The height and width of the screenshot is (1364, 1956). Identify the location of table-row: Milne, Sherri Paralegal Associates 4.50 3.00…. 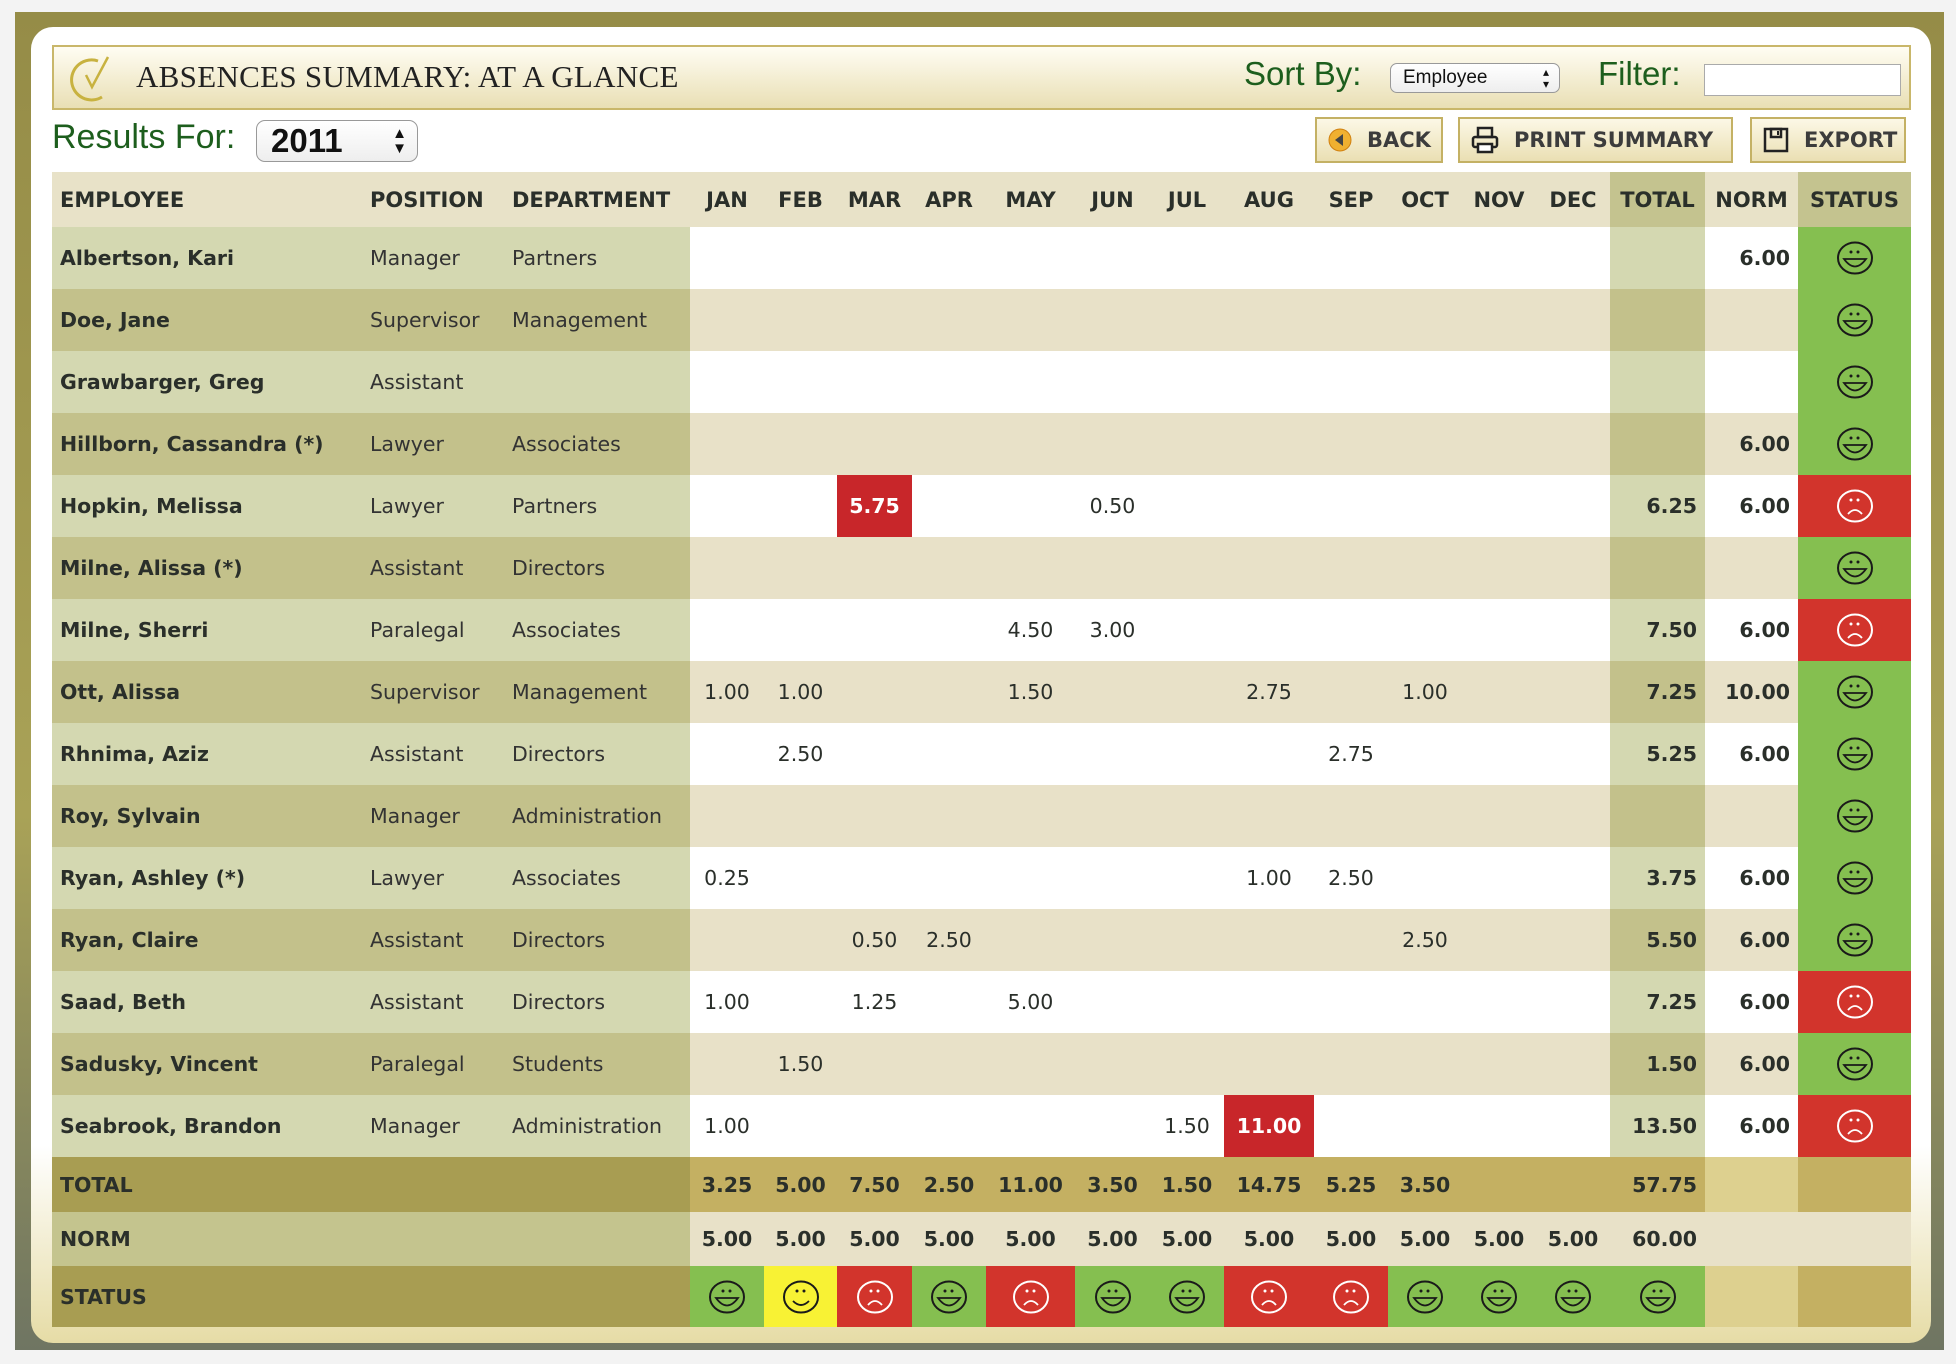
(981, 630).